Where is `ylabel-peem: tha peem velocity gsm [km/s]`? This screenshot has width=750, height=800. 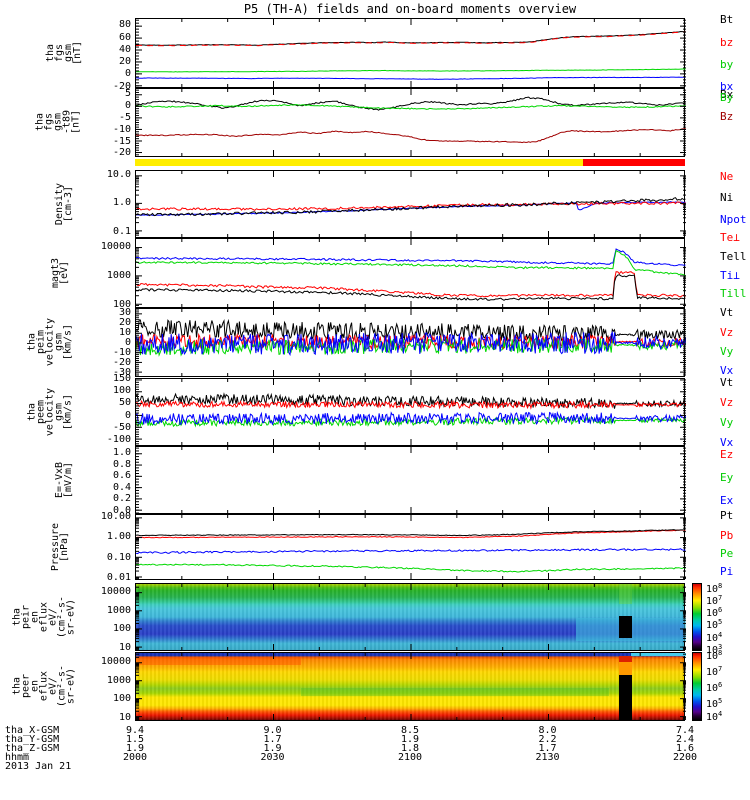
ylabel-peem: tha peem velocity gsm [km/s] is located at coordinates (50, 412).